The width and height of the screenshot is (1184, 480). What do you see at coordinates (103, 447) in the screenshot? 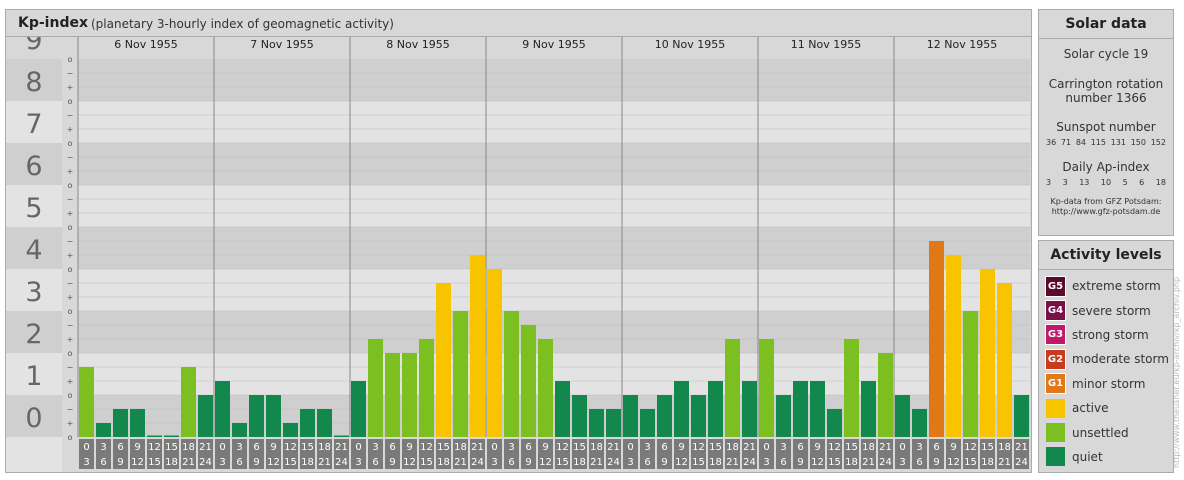
I see `hour-start-0-1: 3` at bounding box center [103, 447].